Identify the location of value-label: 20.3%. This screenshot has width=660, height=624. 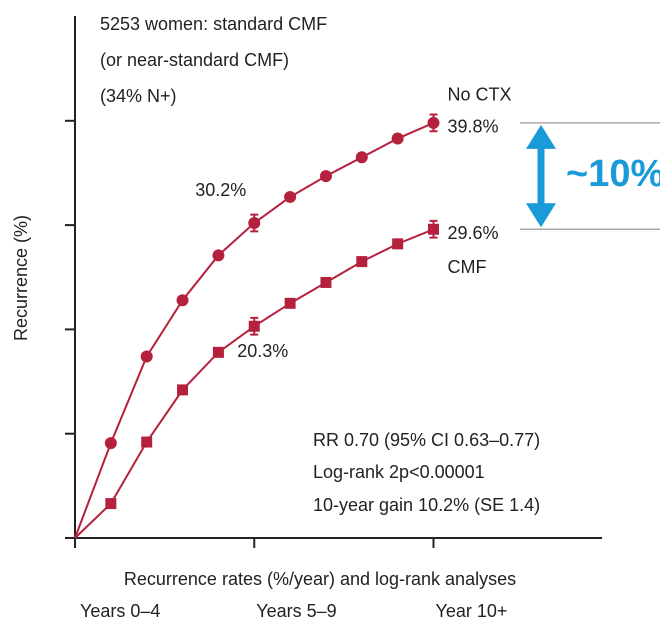
(262, 351).